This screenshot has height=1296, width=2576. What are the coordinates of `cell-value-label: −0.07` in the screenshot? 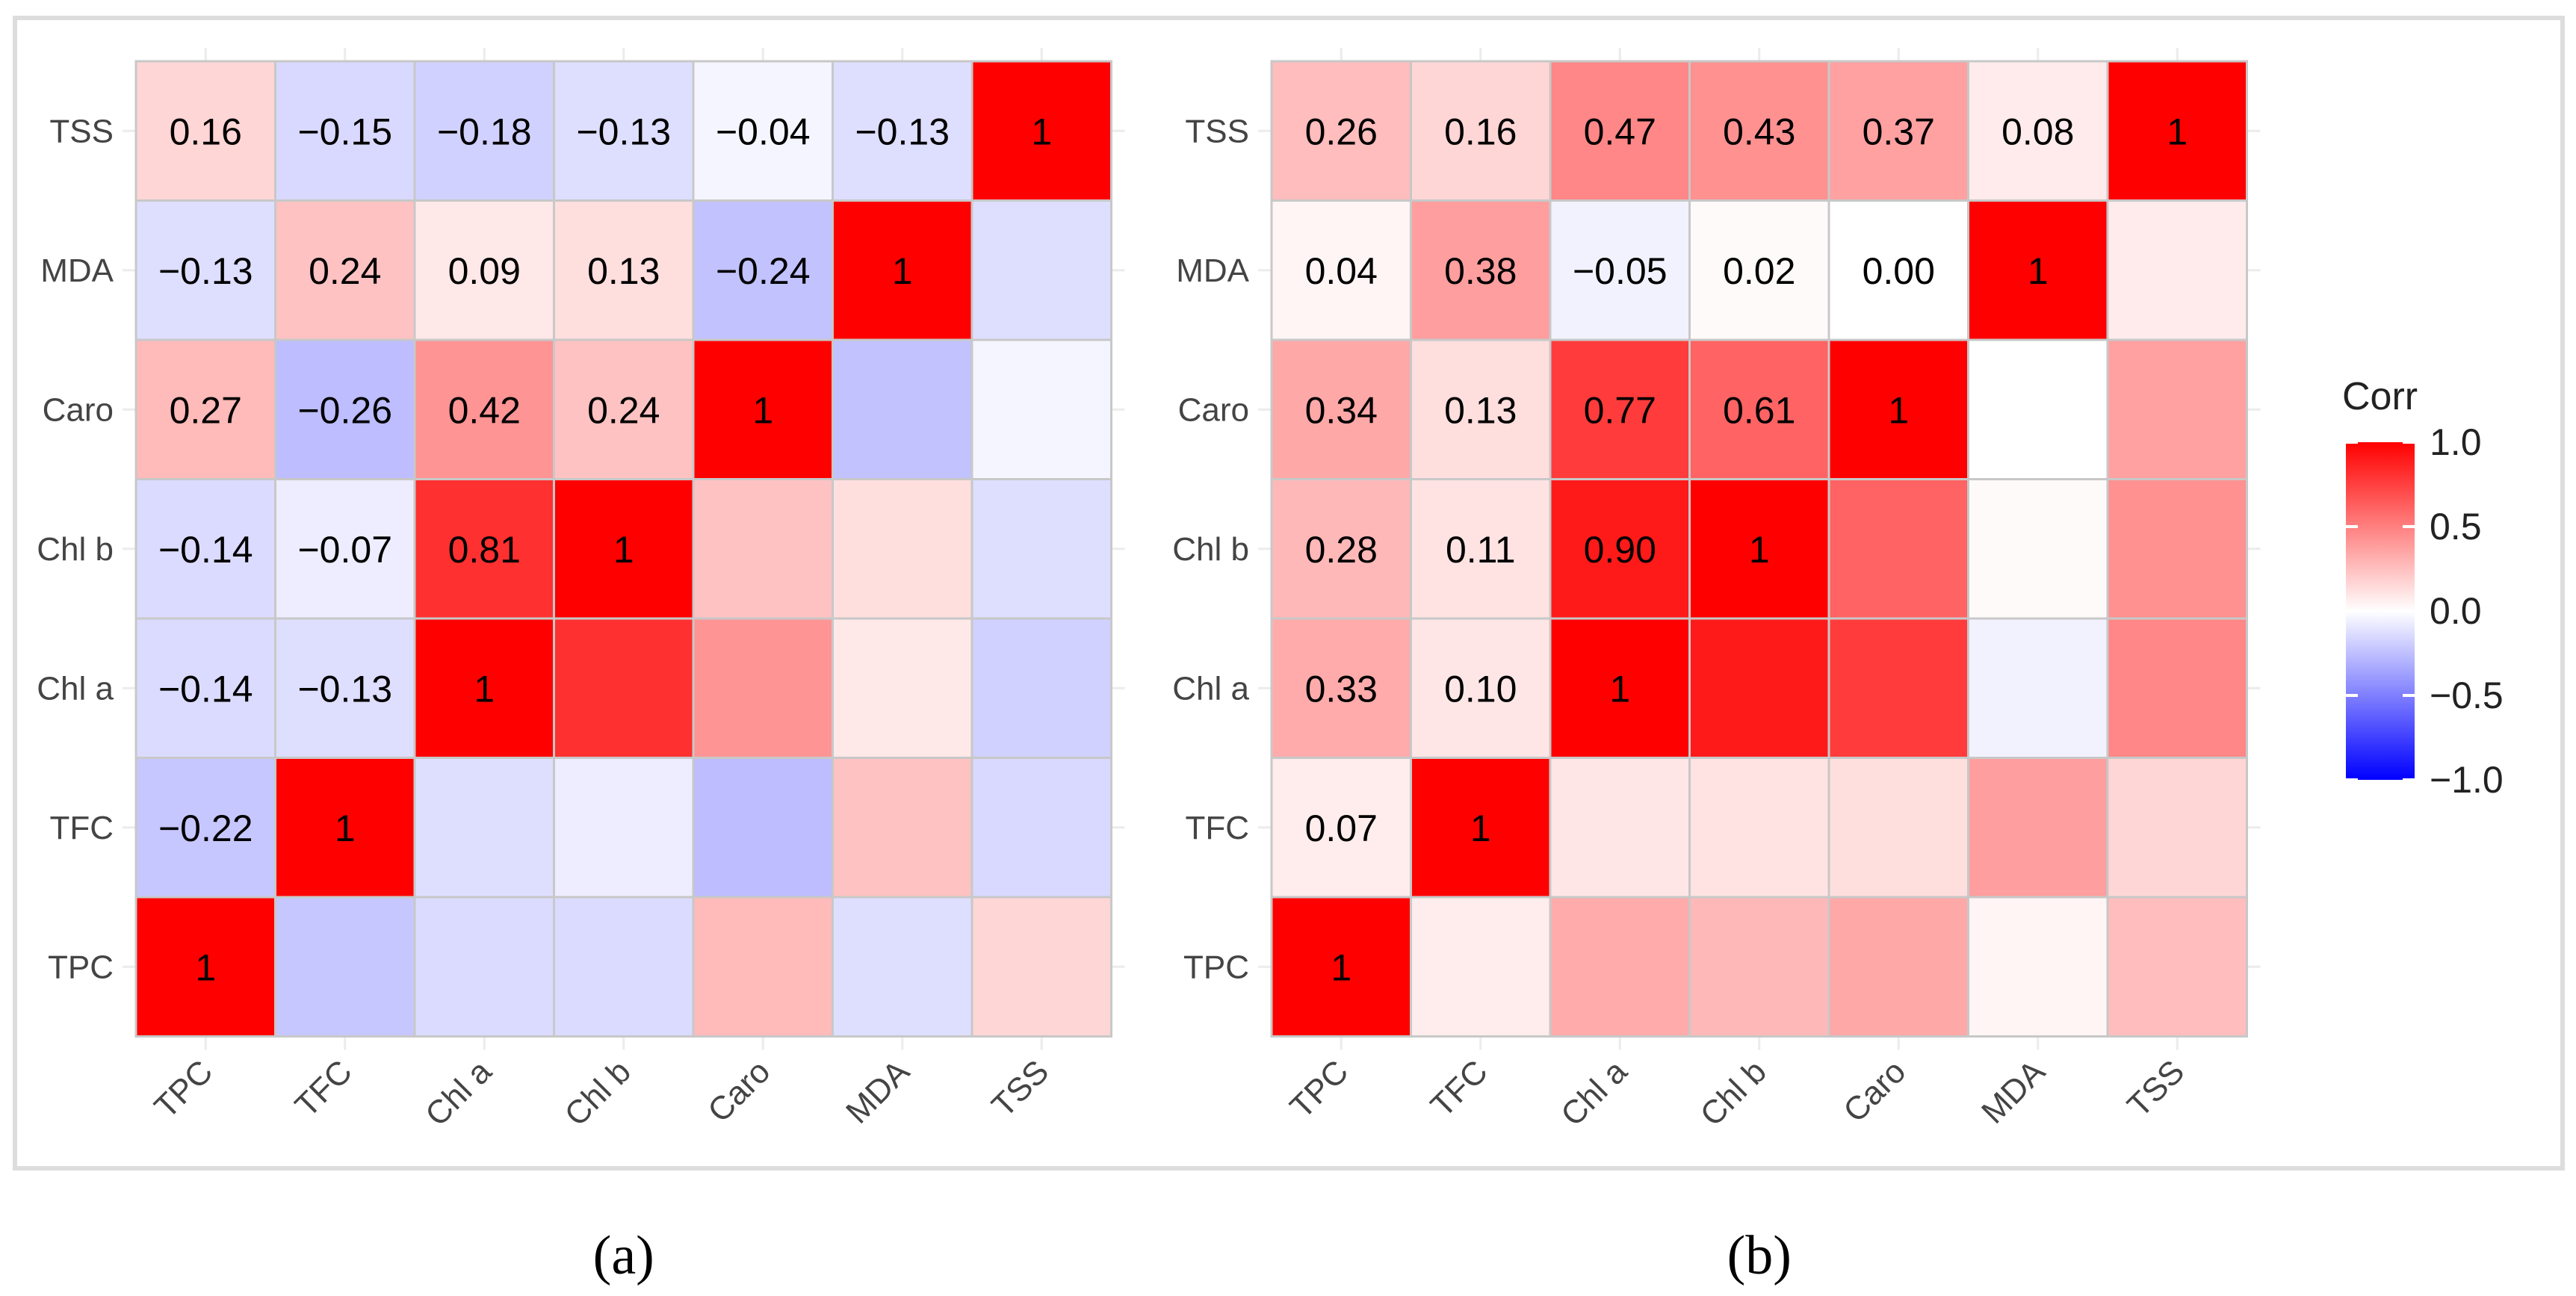 It's located at (344, 550).